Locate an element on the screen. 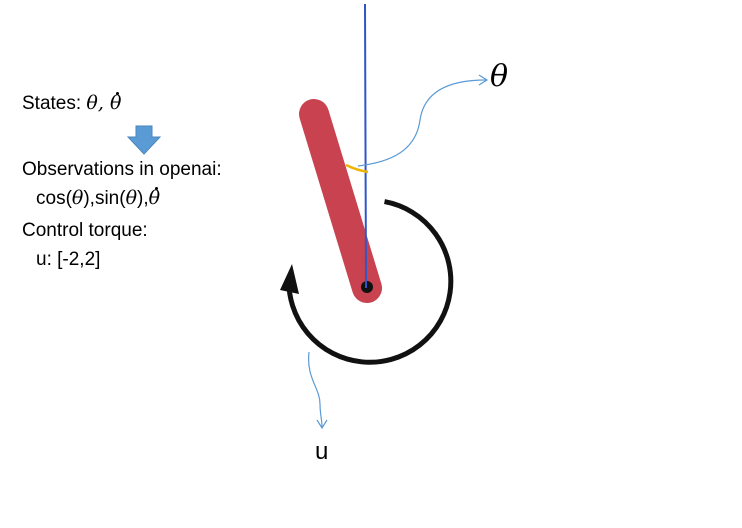 The width and height of the screenshot is (742, 528). pendulum-rod is located at coordinates (340, 201).